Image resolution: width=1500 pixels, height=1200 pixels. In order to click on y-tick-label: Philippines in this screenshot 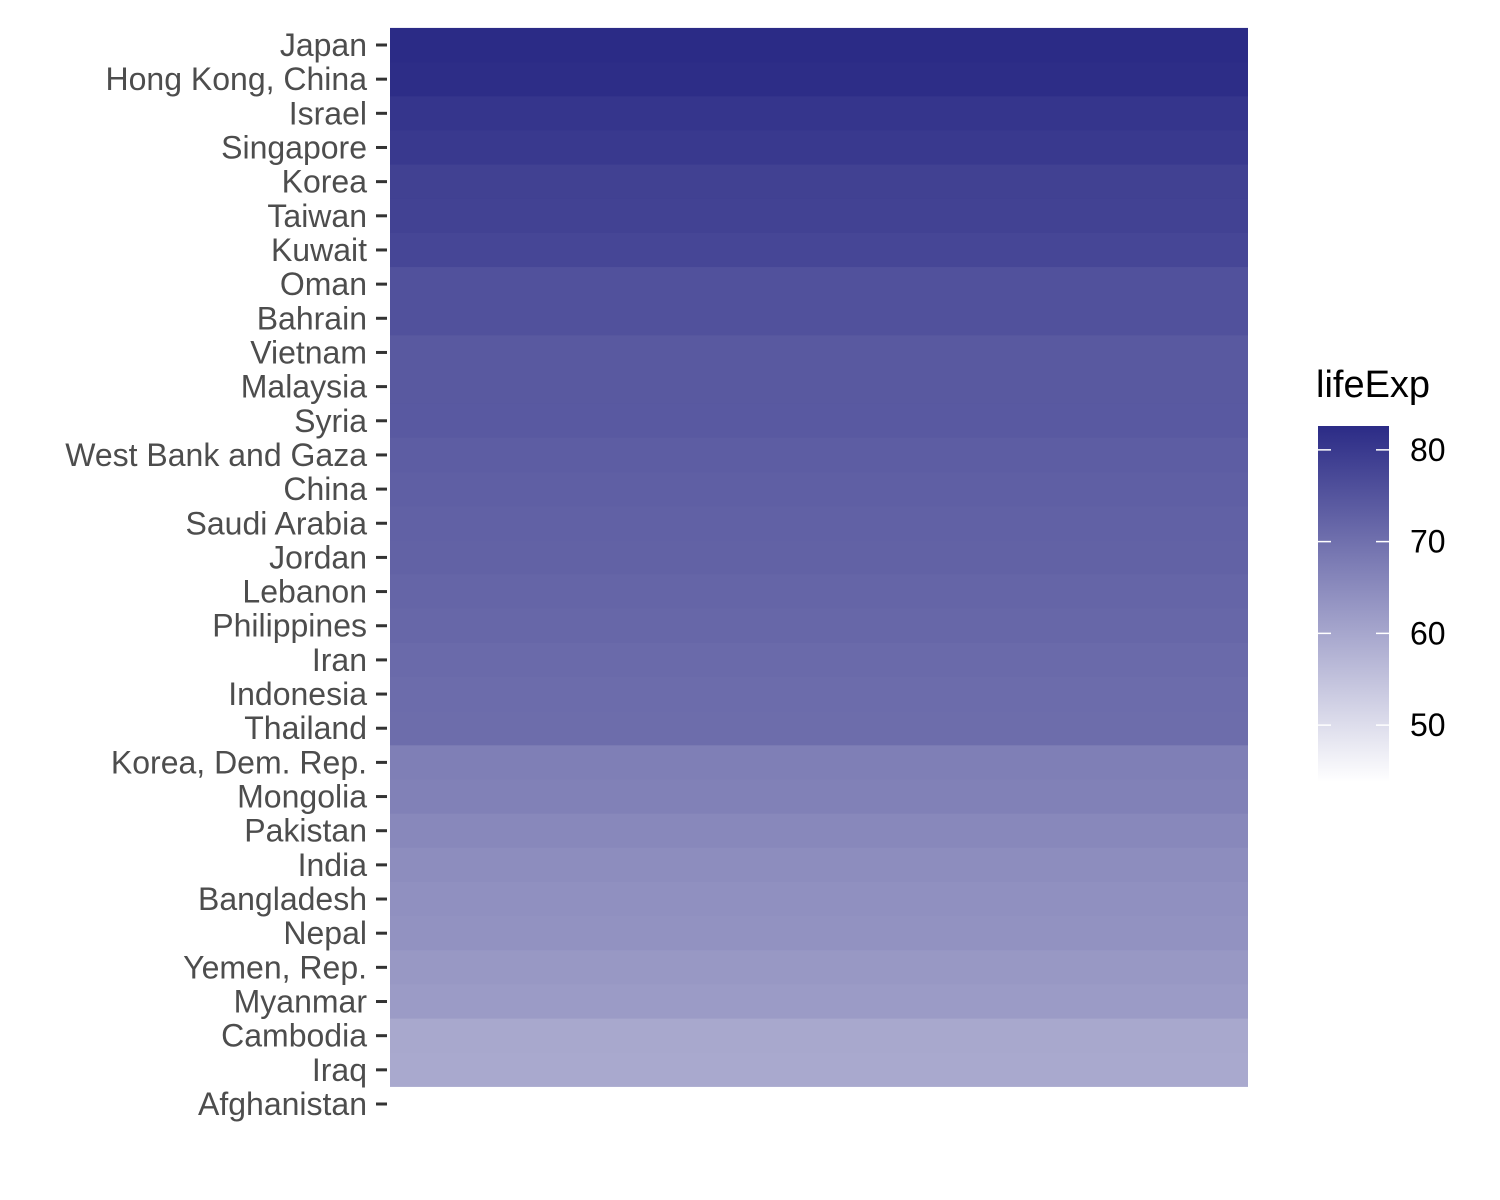, I will do `click(289, 626)`.